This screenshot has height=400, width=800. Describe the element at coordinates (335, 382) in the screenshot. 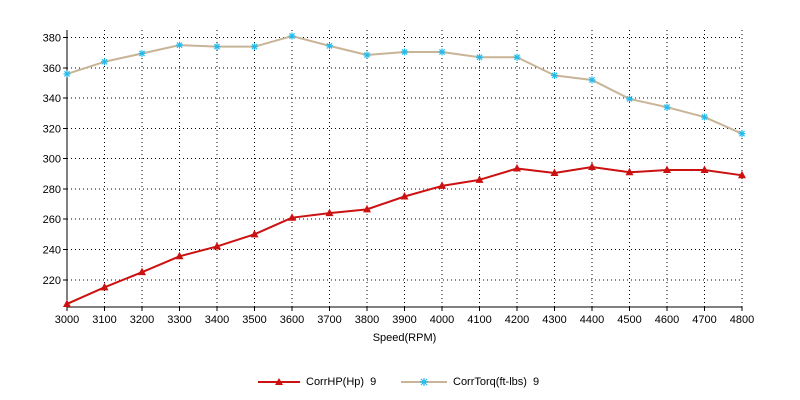

I see `legend-label-hp: CorrHP(Hp)` at that location.